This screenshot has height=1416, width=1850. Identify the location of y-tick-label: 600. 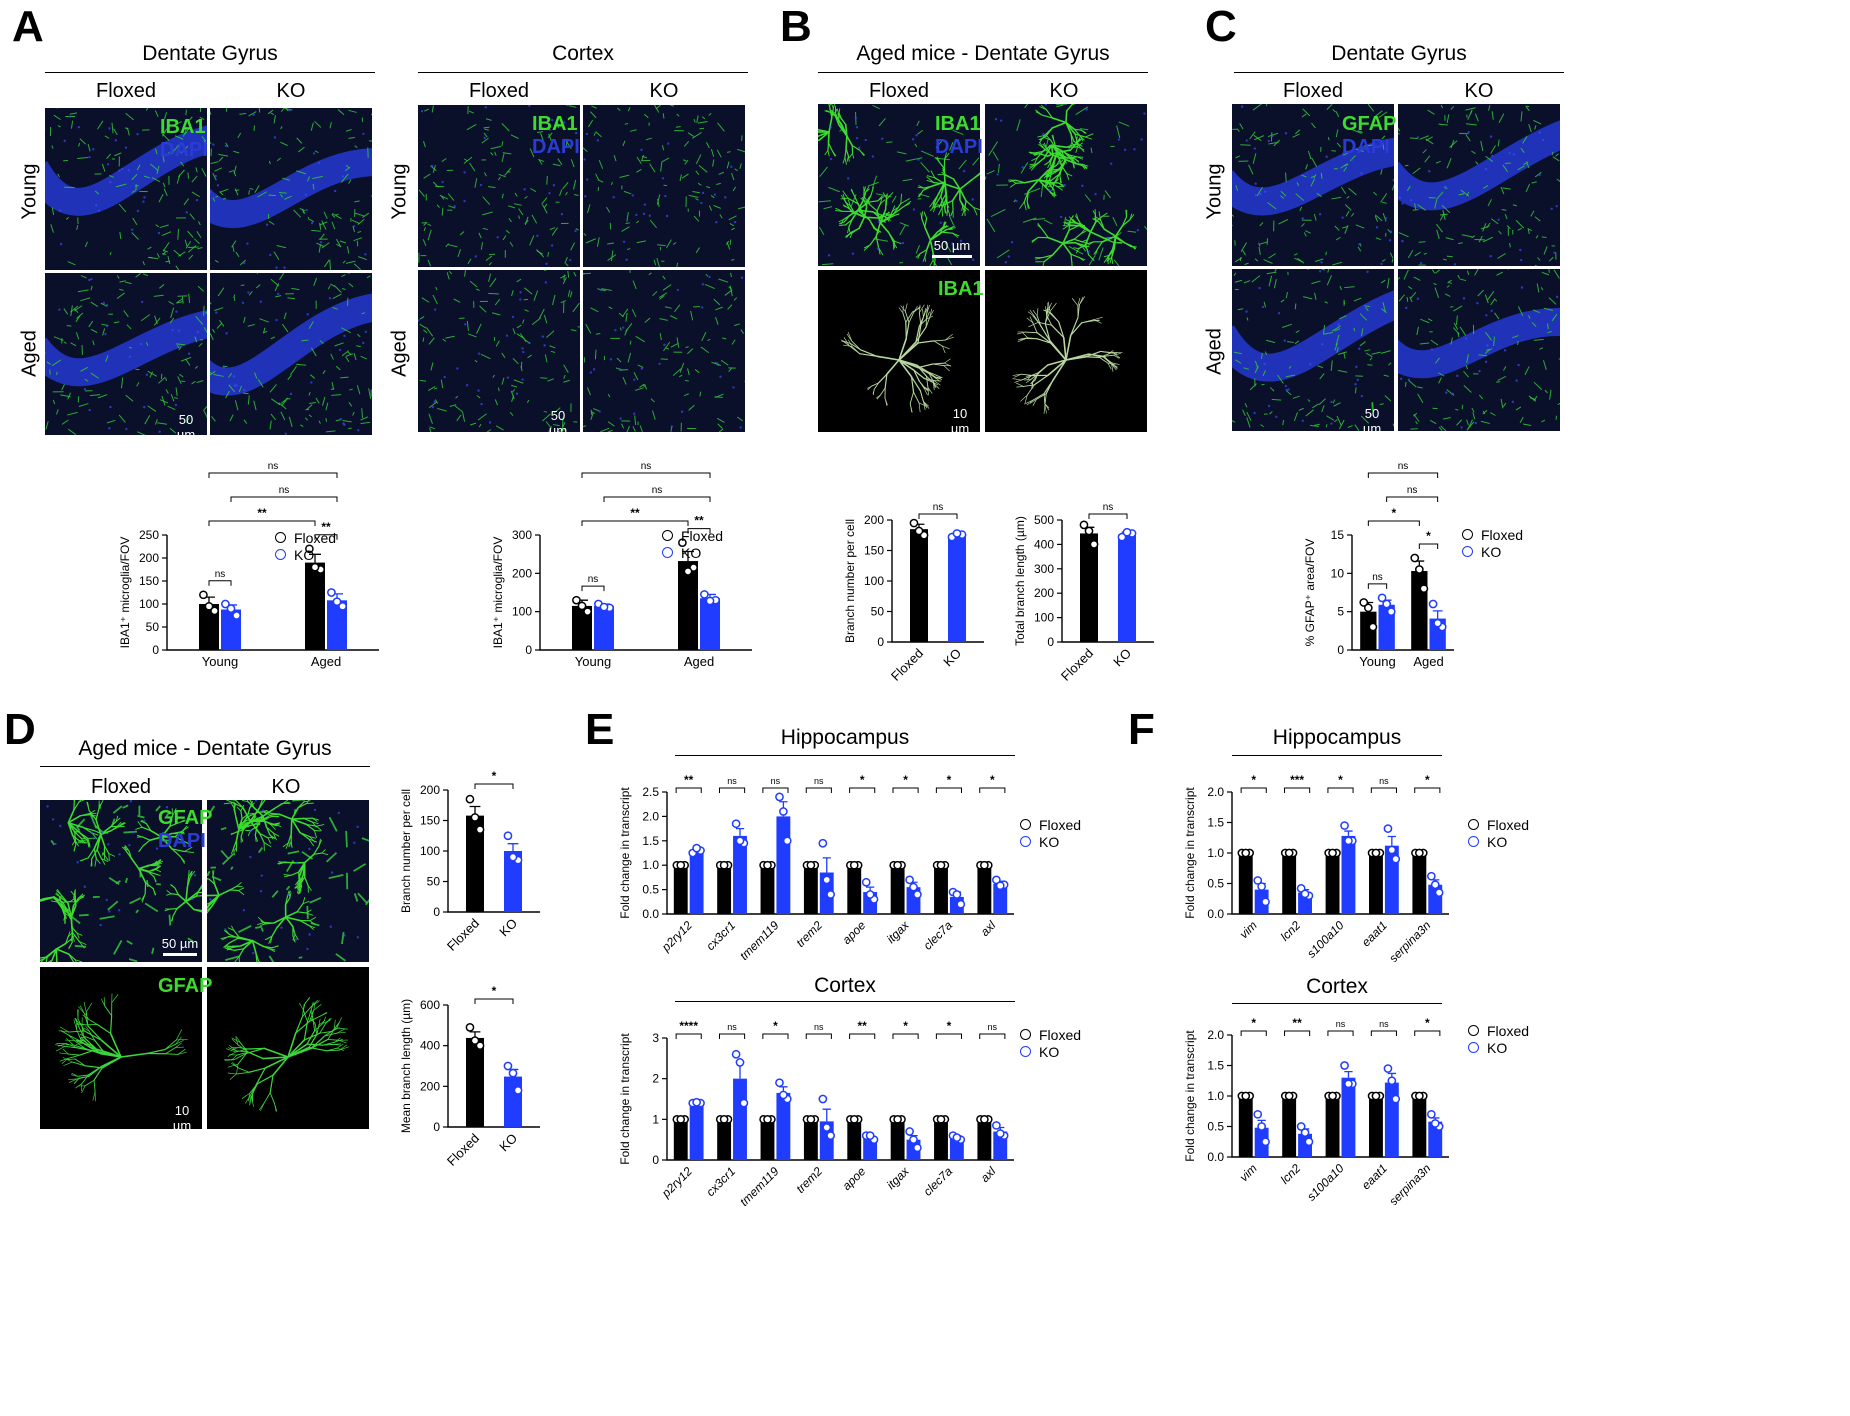
(430, 1005).